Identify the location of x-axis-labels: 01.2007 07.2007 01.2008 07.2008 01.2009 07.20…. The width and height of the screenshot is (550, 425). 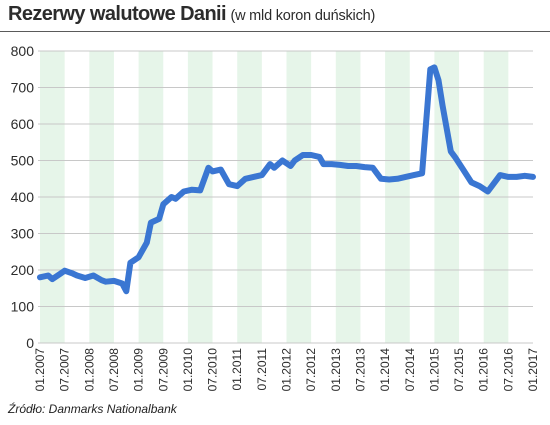
(286, 370).